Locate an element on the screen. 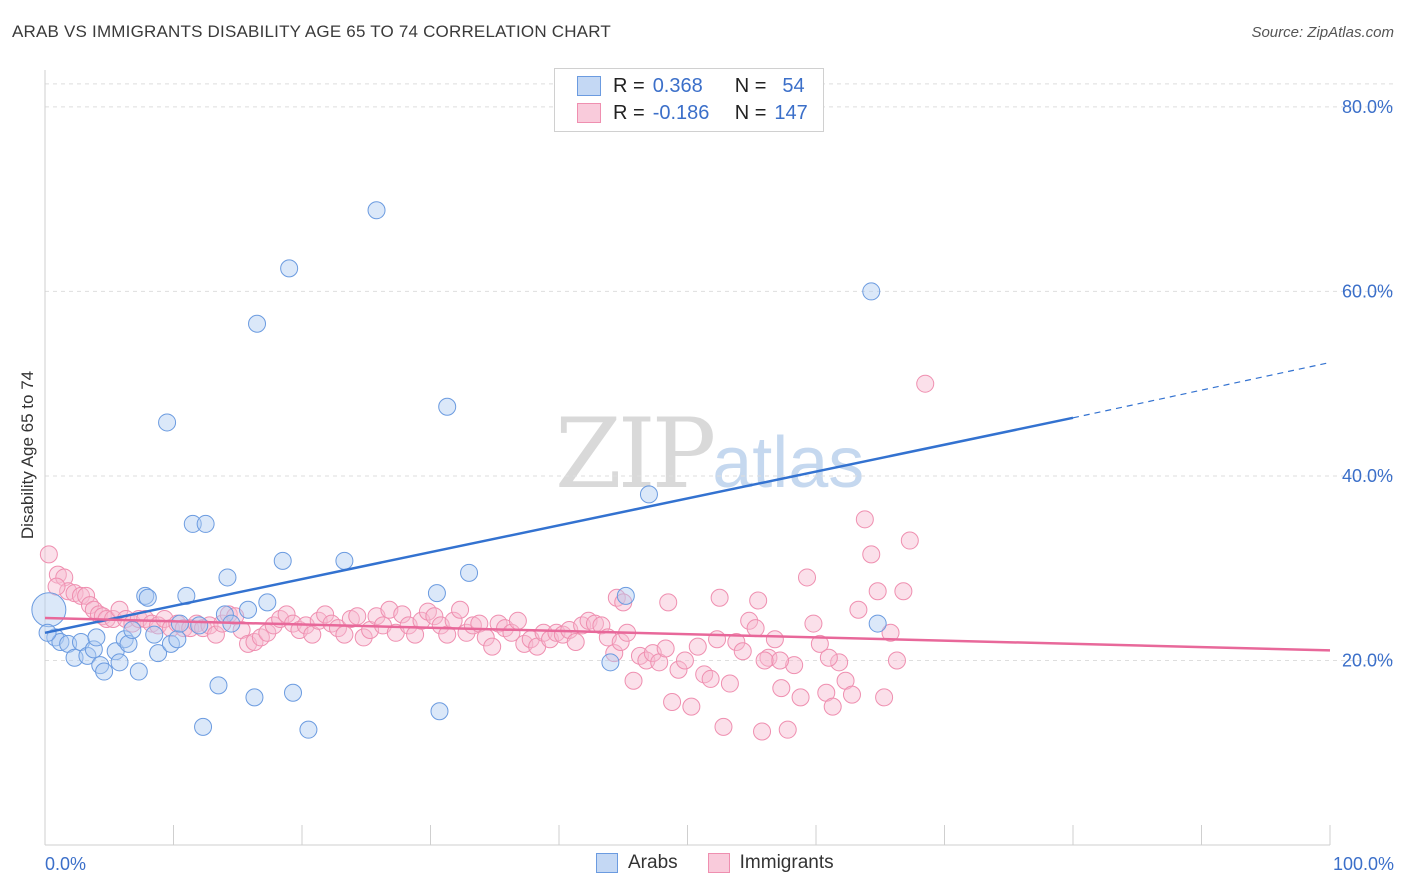  x-tick-label: 100.0% is located at coordinates (1363, 864).